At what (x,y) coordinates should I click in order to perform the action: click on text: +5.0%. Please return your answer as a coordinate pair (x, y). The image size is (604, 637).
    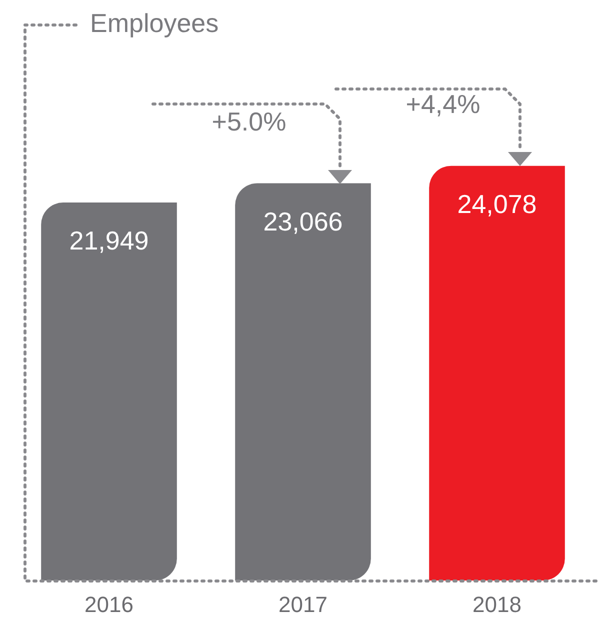
    Looking at the image, I should click on (249, 121).